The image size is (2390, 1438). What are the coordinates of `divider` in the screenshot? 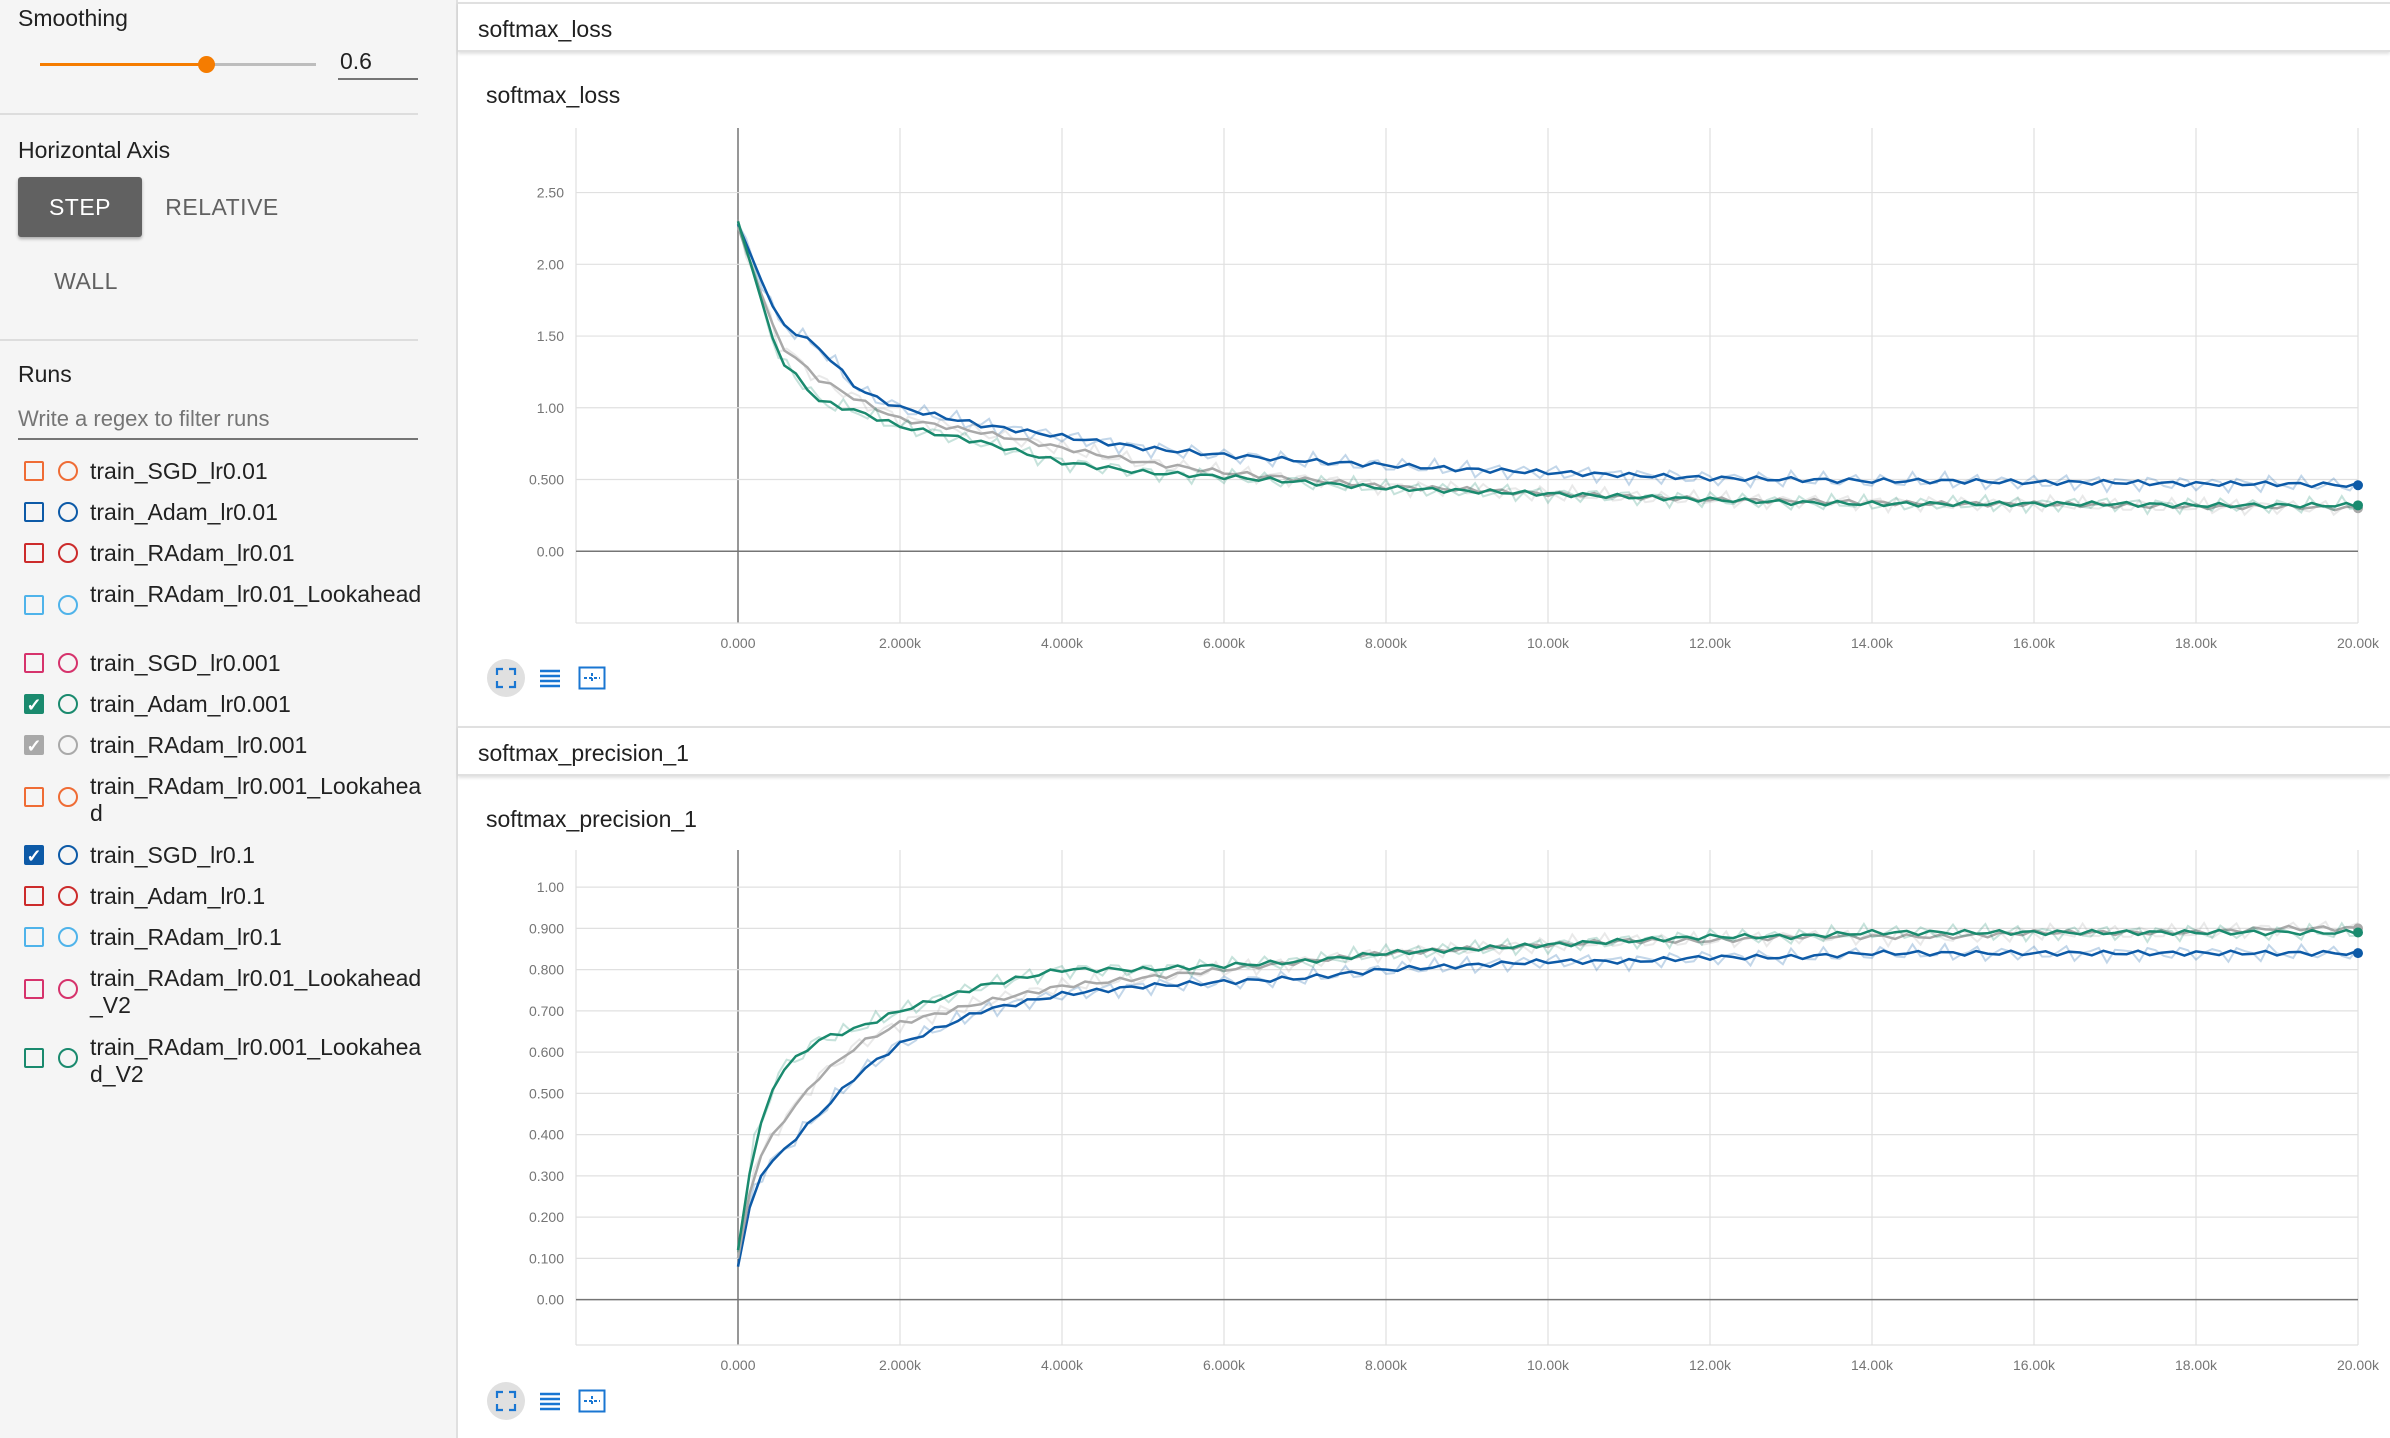 It's located at (209, 114).